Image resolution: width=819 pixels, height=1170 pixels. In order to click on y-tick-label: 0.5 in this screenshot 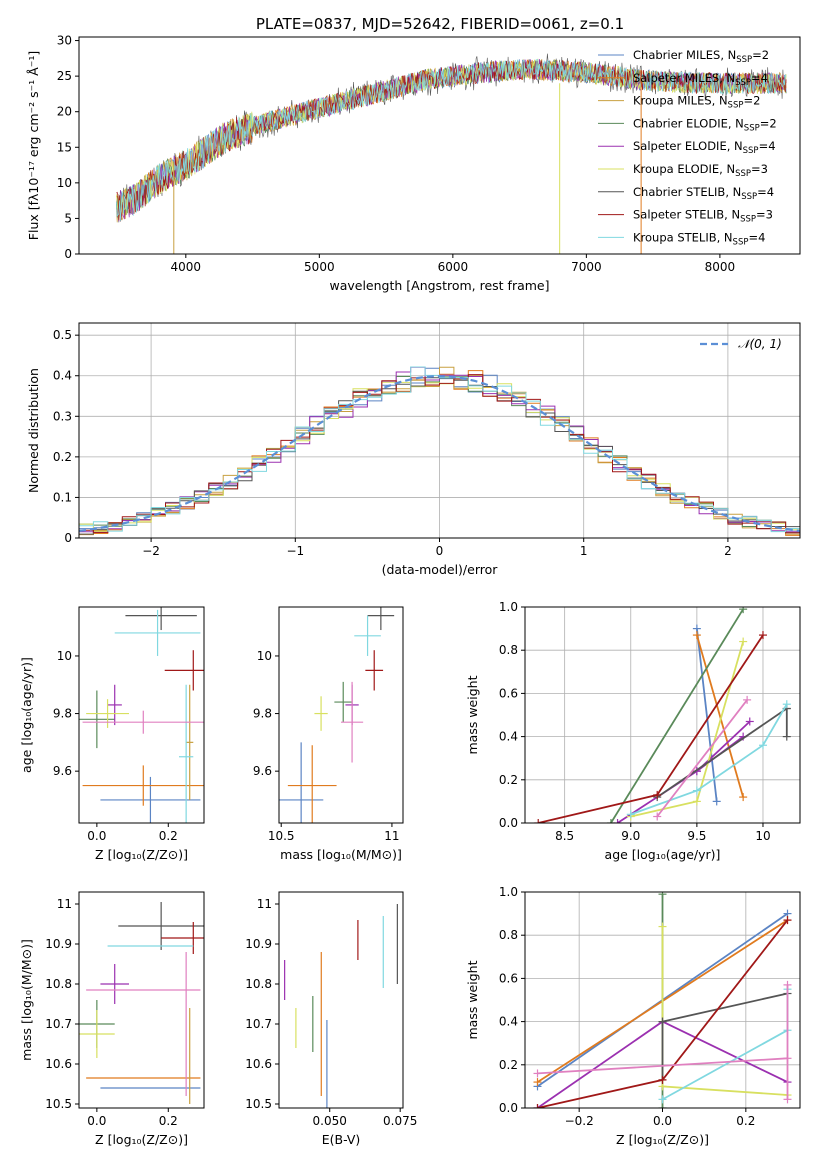, I will do `click(62, 335)`.